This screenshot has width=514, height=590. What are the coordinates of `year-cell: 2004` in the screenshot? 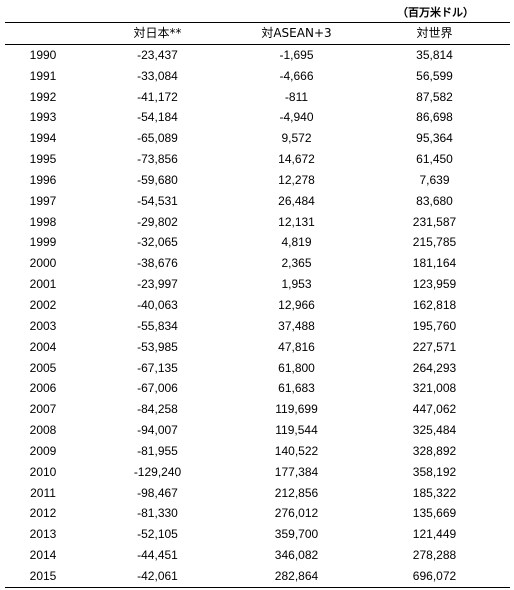 It's located at (43, 346).